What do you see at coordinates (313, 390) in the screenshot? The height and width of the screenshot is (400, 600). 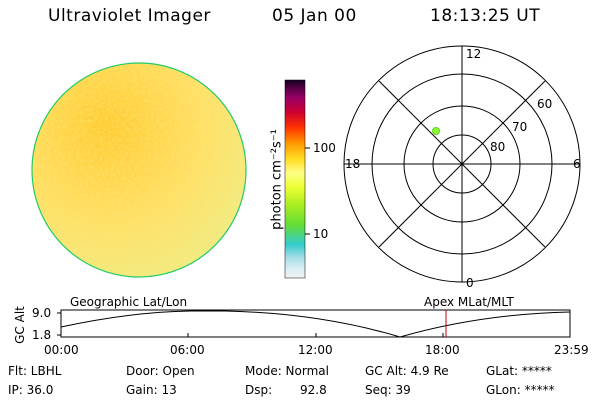 I see `dsp-value: 92.8` at bounding box center [313, 390].